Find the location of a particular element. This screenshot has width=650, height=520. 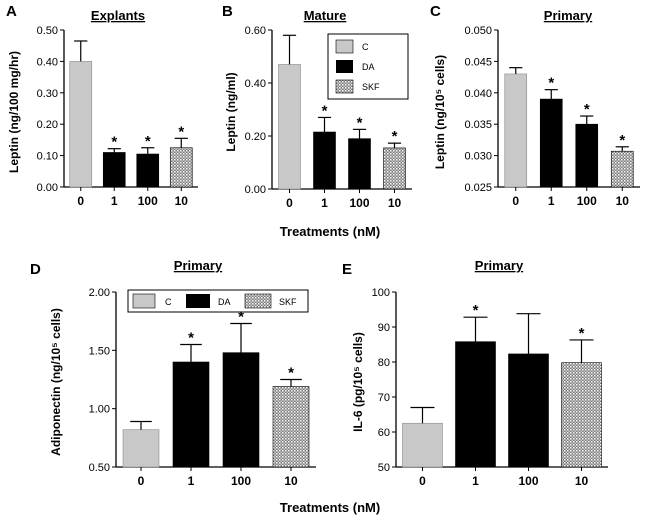

panel-b-letter: B is located at coordinates (227, 11).